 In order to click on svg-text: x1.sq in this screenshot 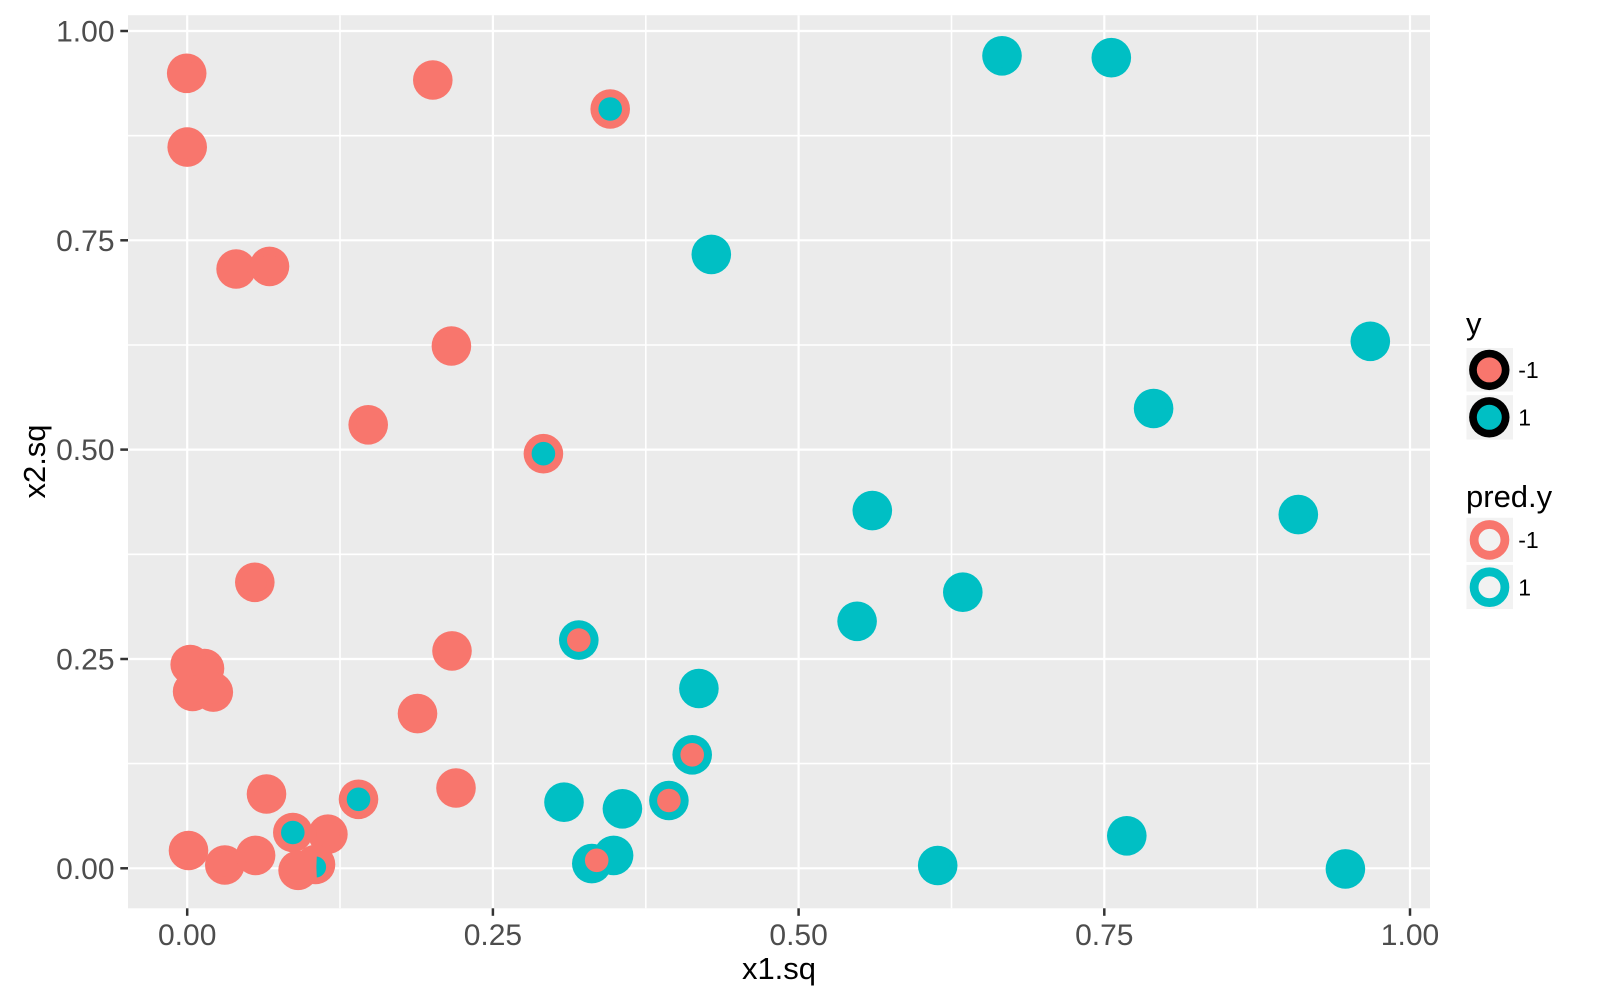, I will do `click(779, 968)`.